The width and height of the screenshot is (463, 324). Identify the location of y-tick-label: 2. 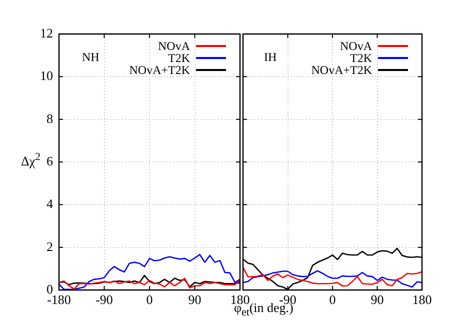
(49, 246).